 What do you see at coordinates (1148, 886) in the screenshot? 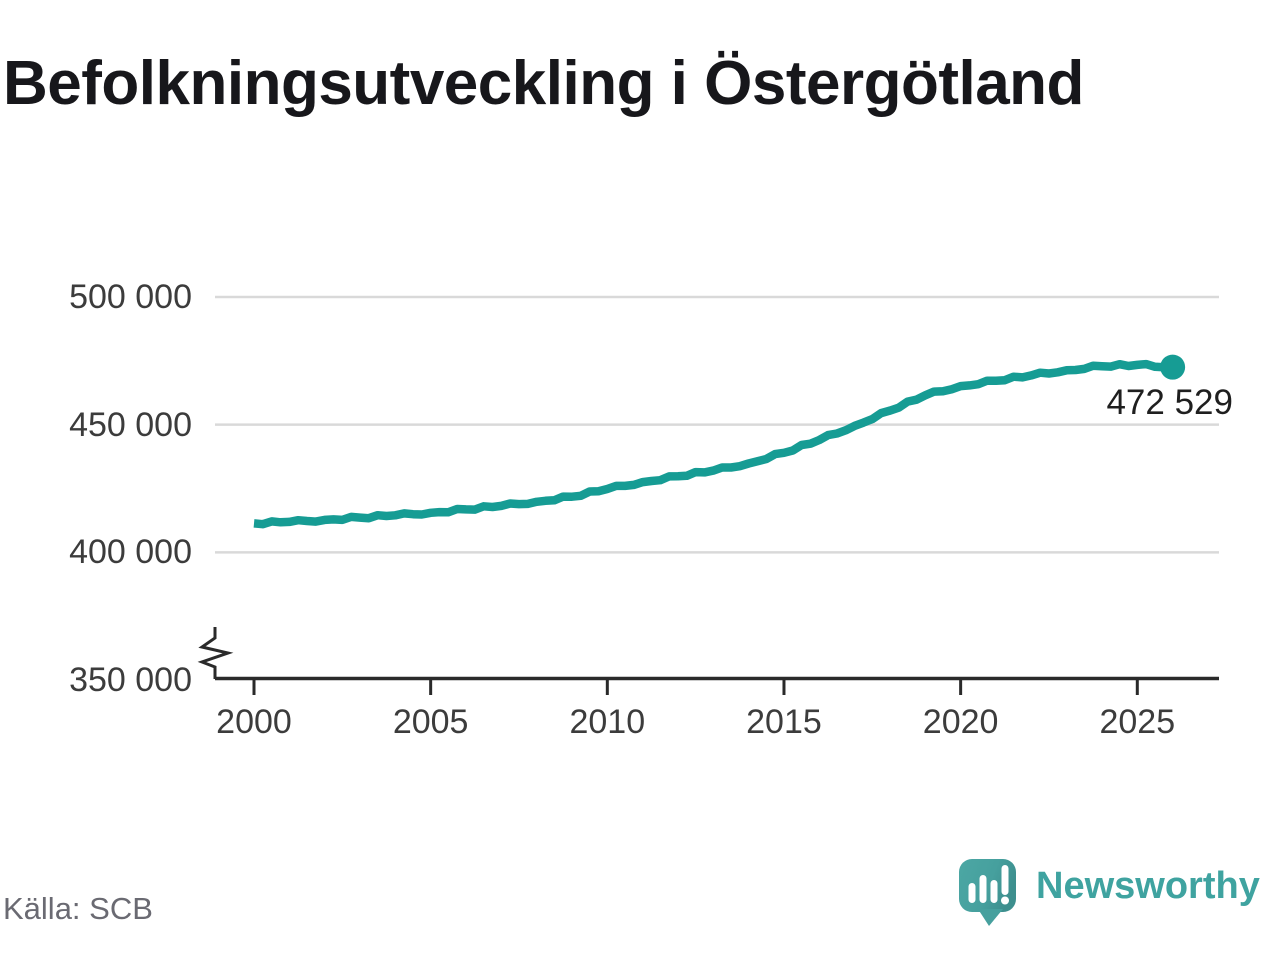
I see `brand-wordmark: Newsworthy` at bounding box center [1148, 886].